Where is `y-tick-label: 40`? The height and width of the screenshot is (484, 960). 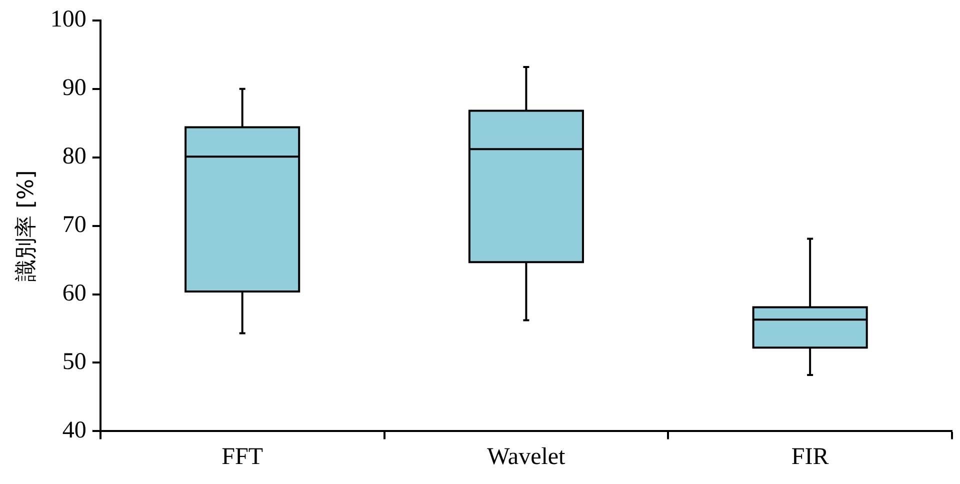 y-tick-label: 40 is located at coordinates (74, 430).